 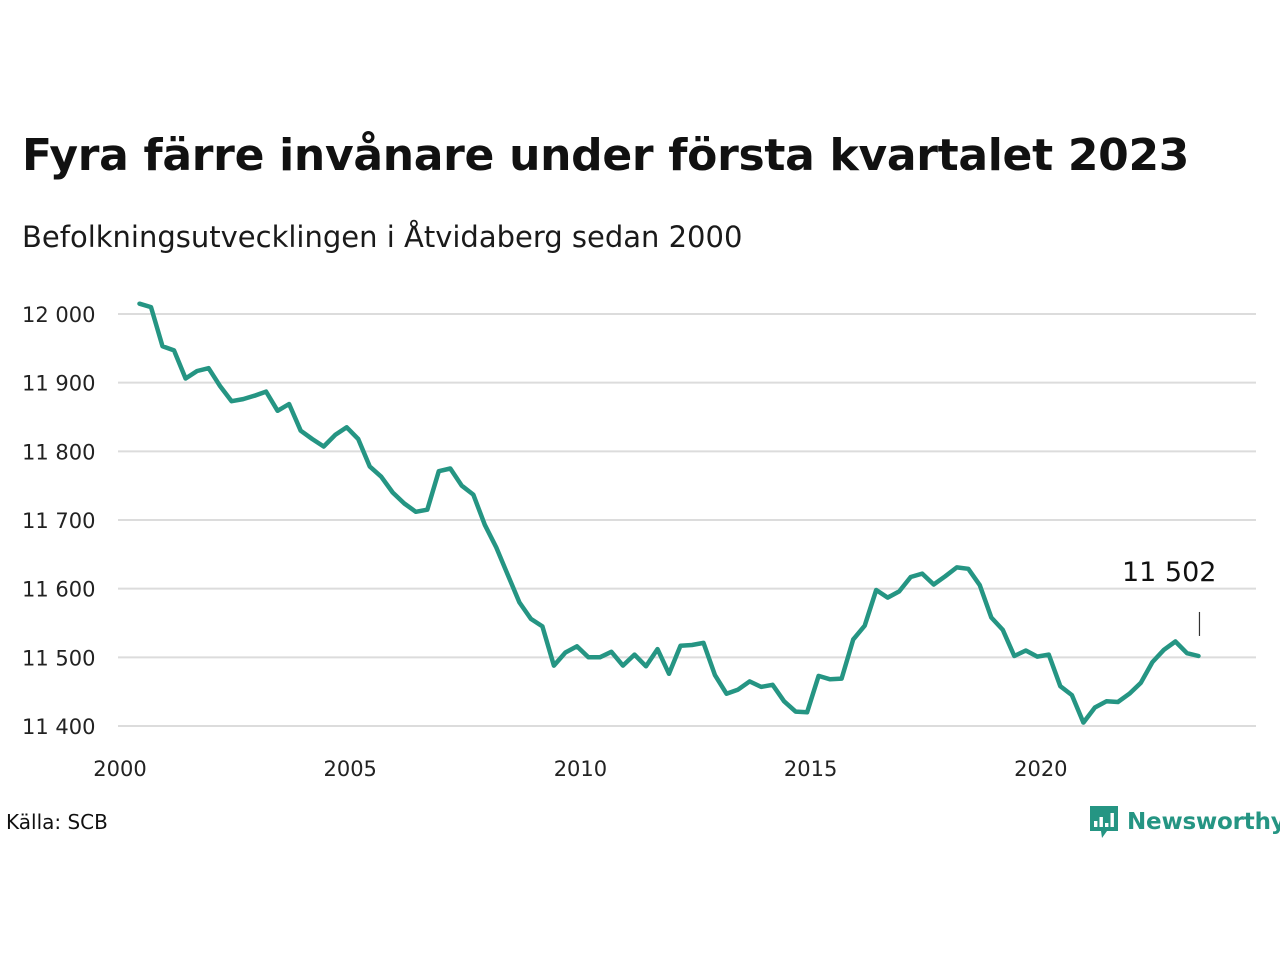 I want to click on x-tick-label: 2010, so click(x=580, y=769).